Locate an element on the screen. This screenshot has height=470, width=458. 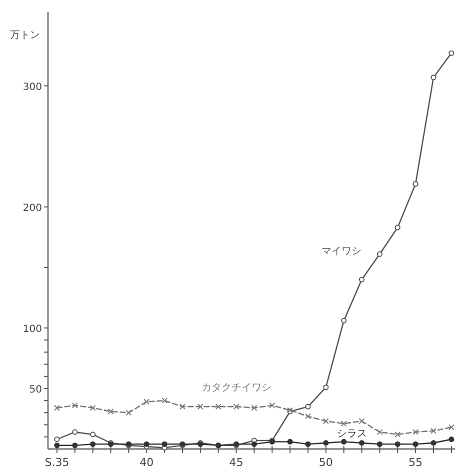
x-tick-label: S.35 is located at coordinates (57, 462).